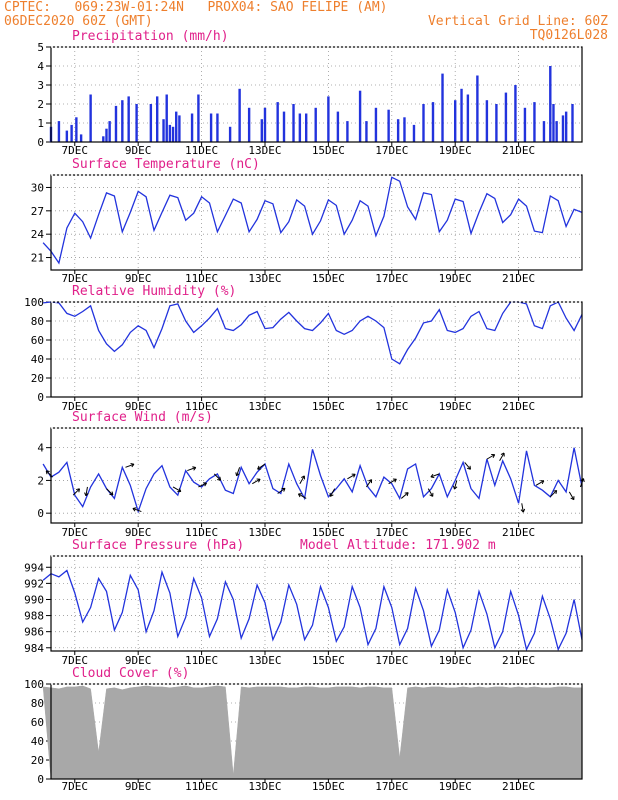 The width and height of the screenshot is (618, 800). What do you see at coordinates (264, 532) in the screenshot?
I see `wind-date-label: 13DEC` at bounding box center [264, 532].